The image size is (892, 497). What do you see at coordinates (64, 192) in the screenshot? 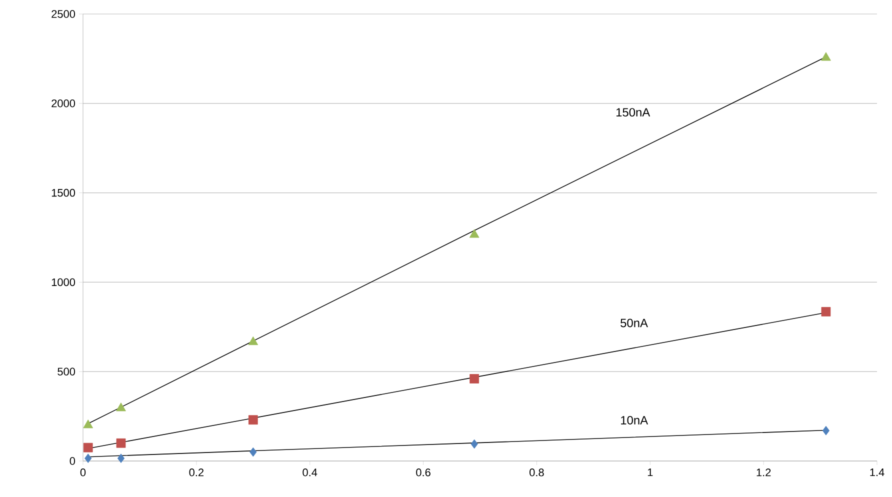
I see `y-tick-label: 1500` at bounding box center [64, 192].